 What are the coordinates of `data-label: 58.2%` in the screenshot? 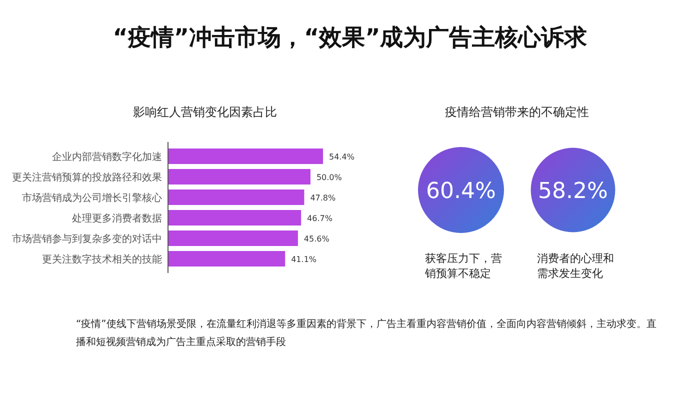 It's located at (573, 191).